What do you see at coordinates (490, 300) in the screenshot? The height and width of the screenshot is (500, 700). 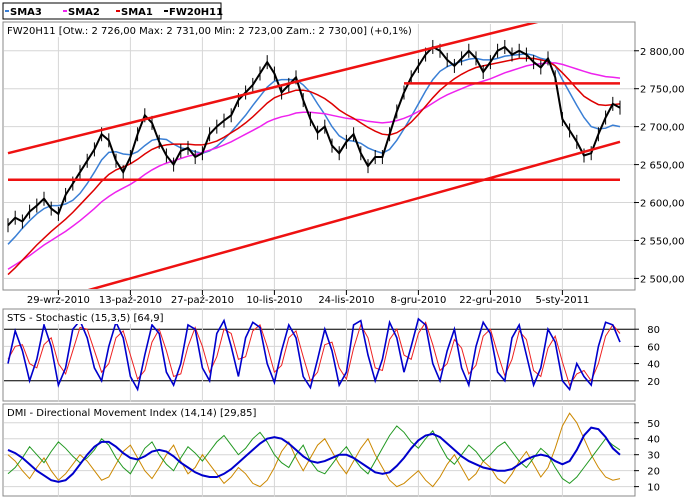 I see `date-x-tick-label: 22-gru-2010` at bounding box center [490, 300].